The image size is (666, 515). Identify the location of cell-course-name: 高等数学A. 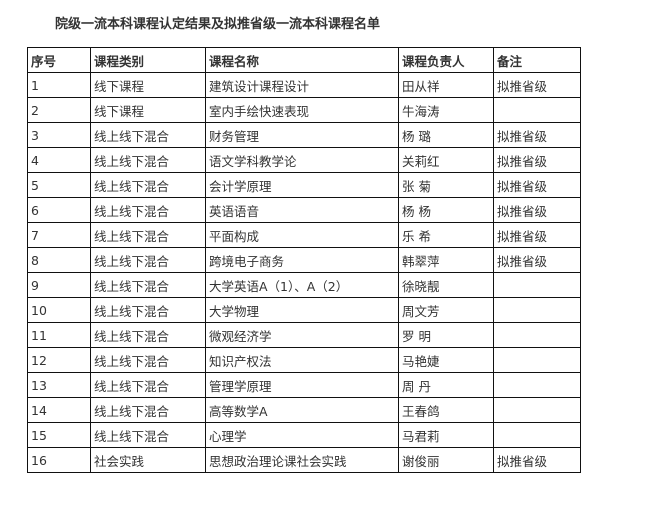
(302, 410).